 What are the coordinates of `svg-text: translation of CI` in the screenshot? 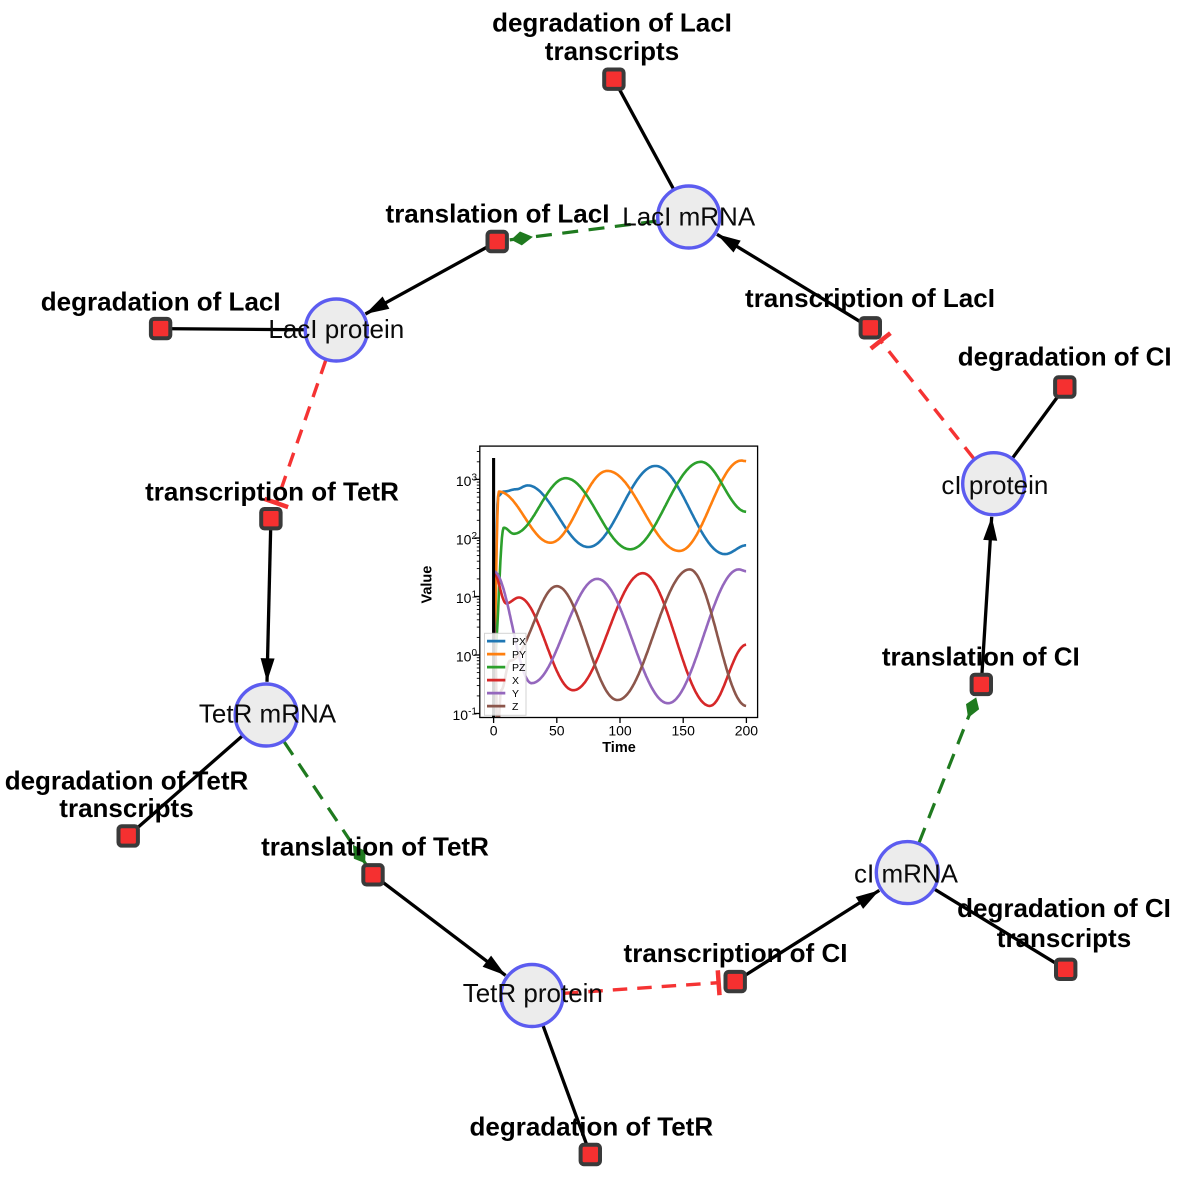 It's located at (981, 656).